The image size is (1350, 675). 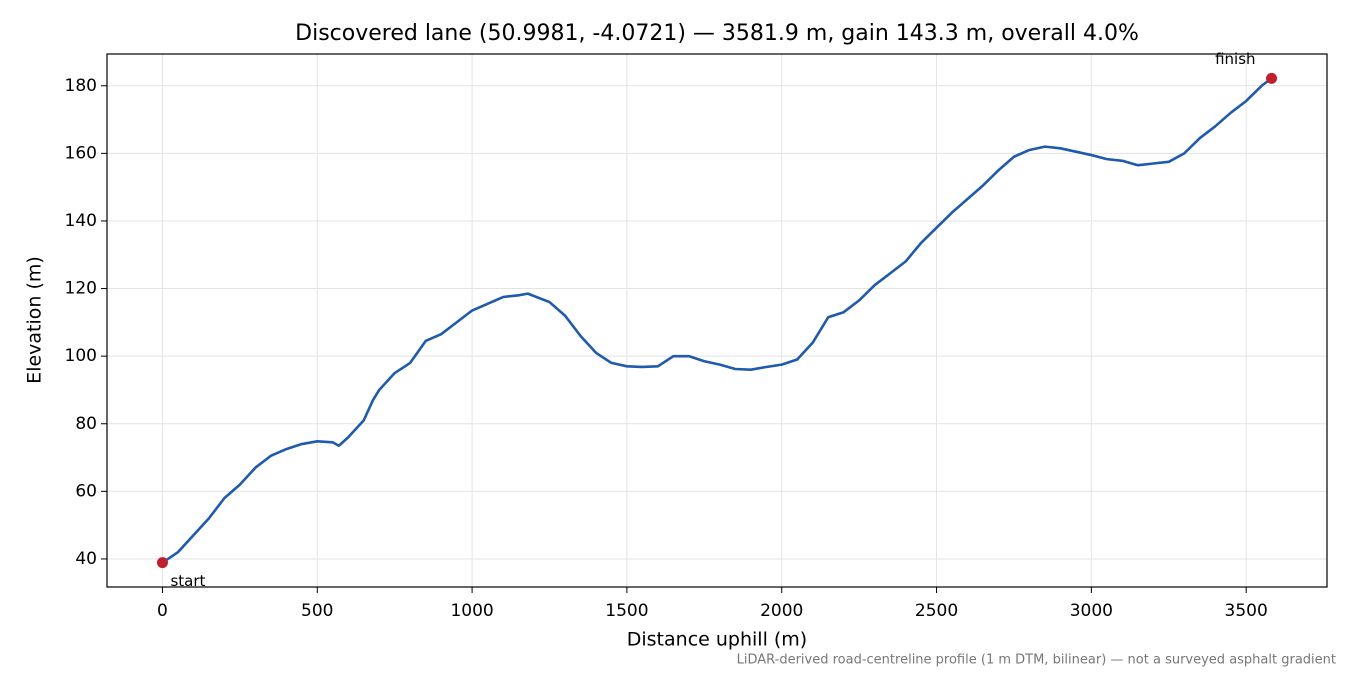 What do you see at coordinates (317, 611) in the screenshot?
I see `x-tick-label: 500` at bounding box center [317, 611].